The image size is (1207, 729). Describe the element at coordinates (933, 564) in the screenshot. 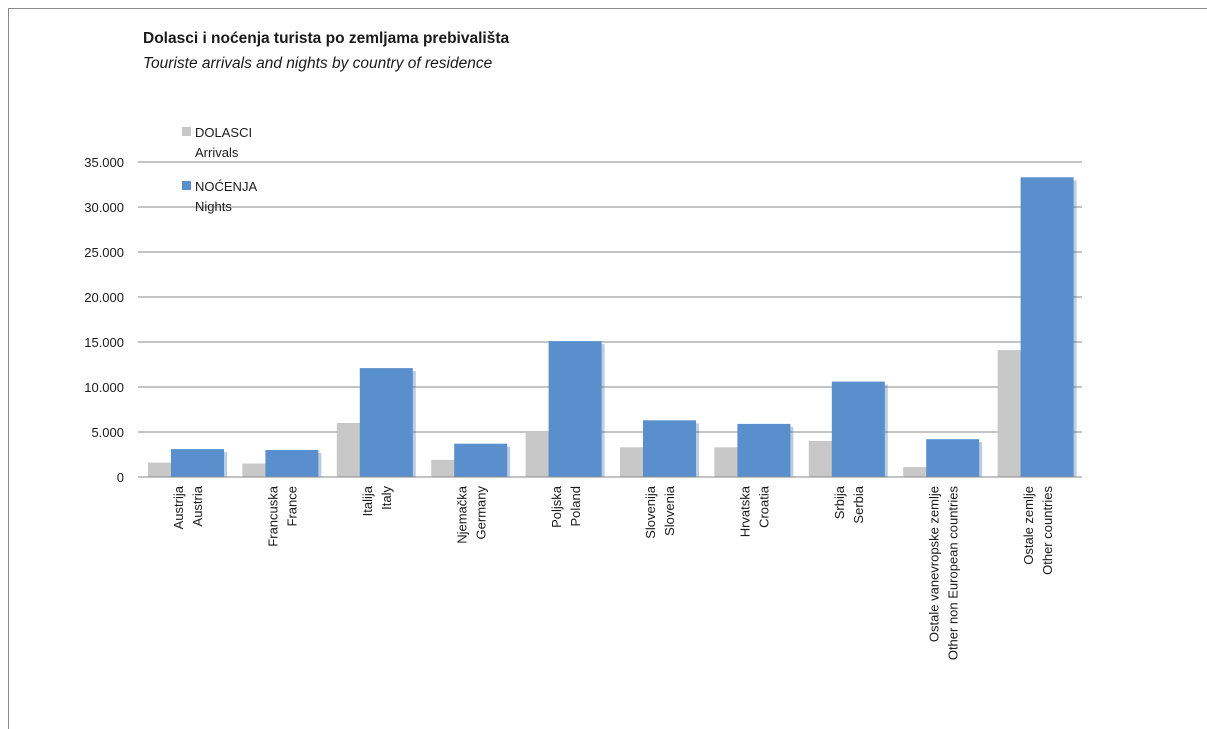

I see `x-tick-label-line: Ostale vanevropske zemlje` at that location.